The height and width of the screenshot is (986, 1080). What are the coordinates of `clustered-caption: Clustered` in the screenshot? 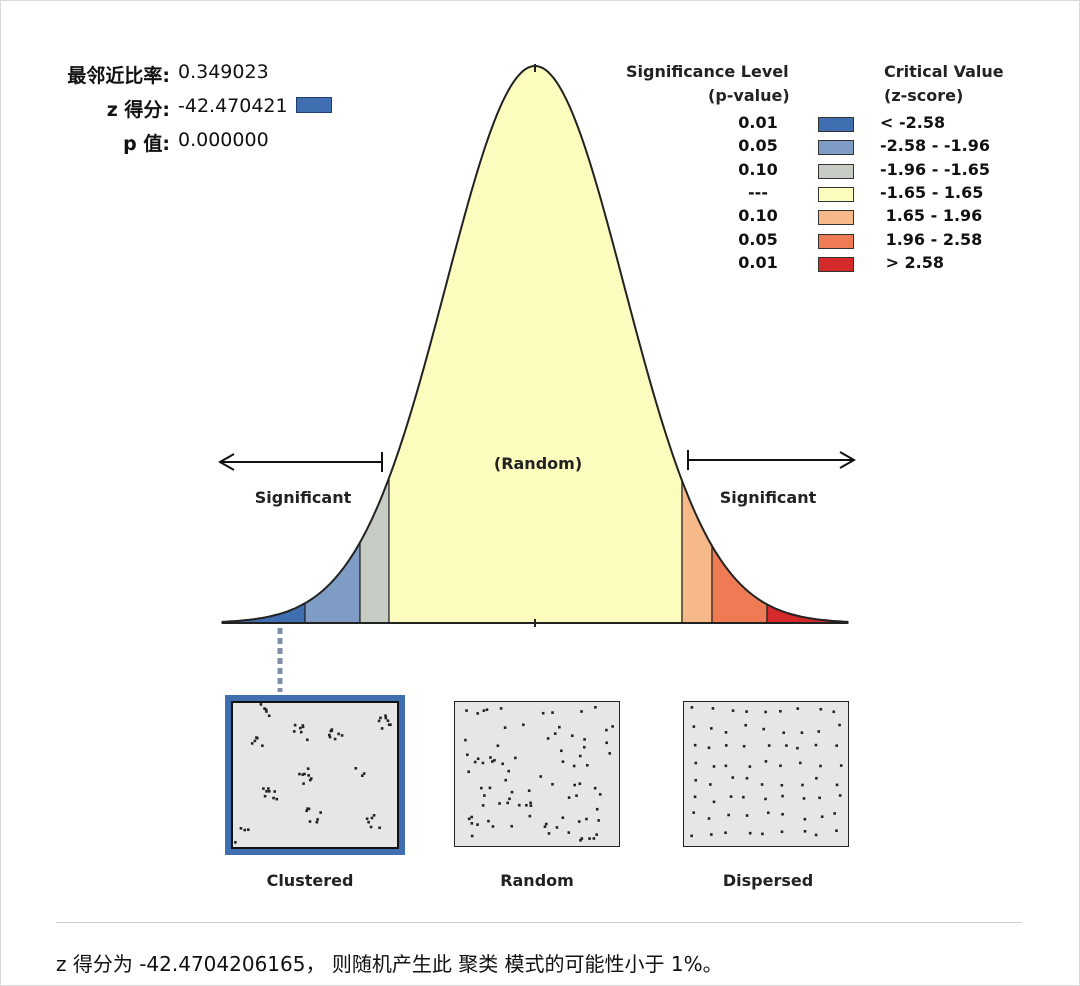 It's located at (310, 880).